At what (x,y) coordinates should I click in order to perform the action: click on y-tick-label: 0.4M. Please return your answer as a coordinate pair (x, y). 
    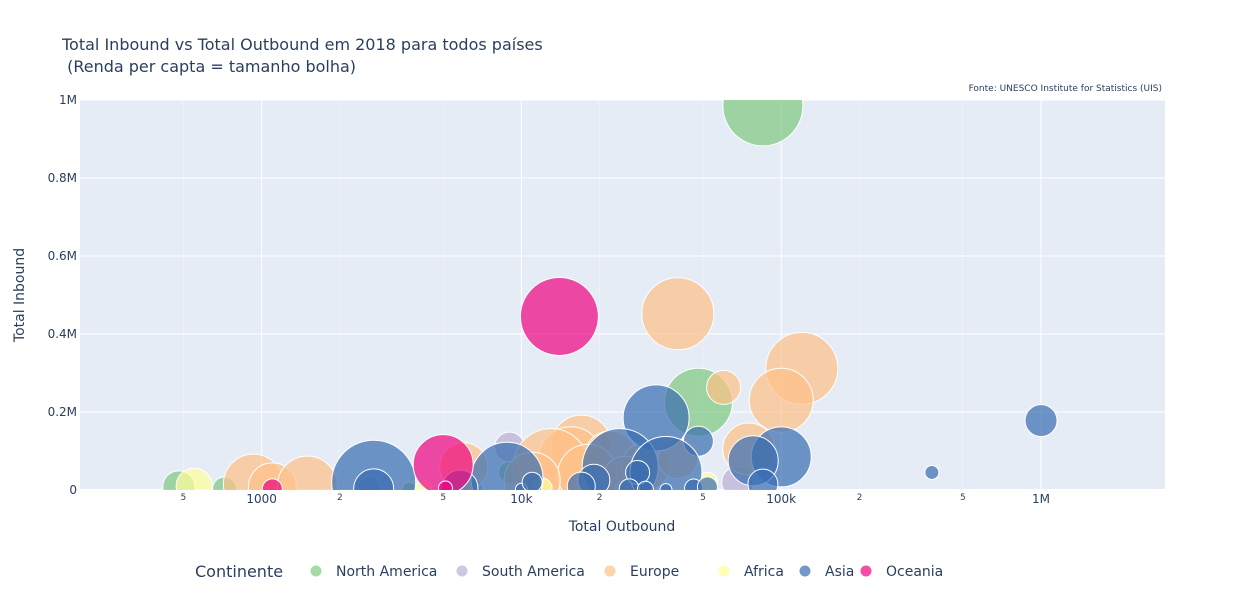
    Looking at the image, I should click on (62, 334).